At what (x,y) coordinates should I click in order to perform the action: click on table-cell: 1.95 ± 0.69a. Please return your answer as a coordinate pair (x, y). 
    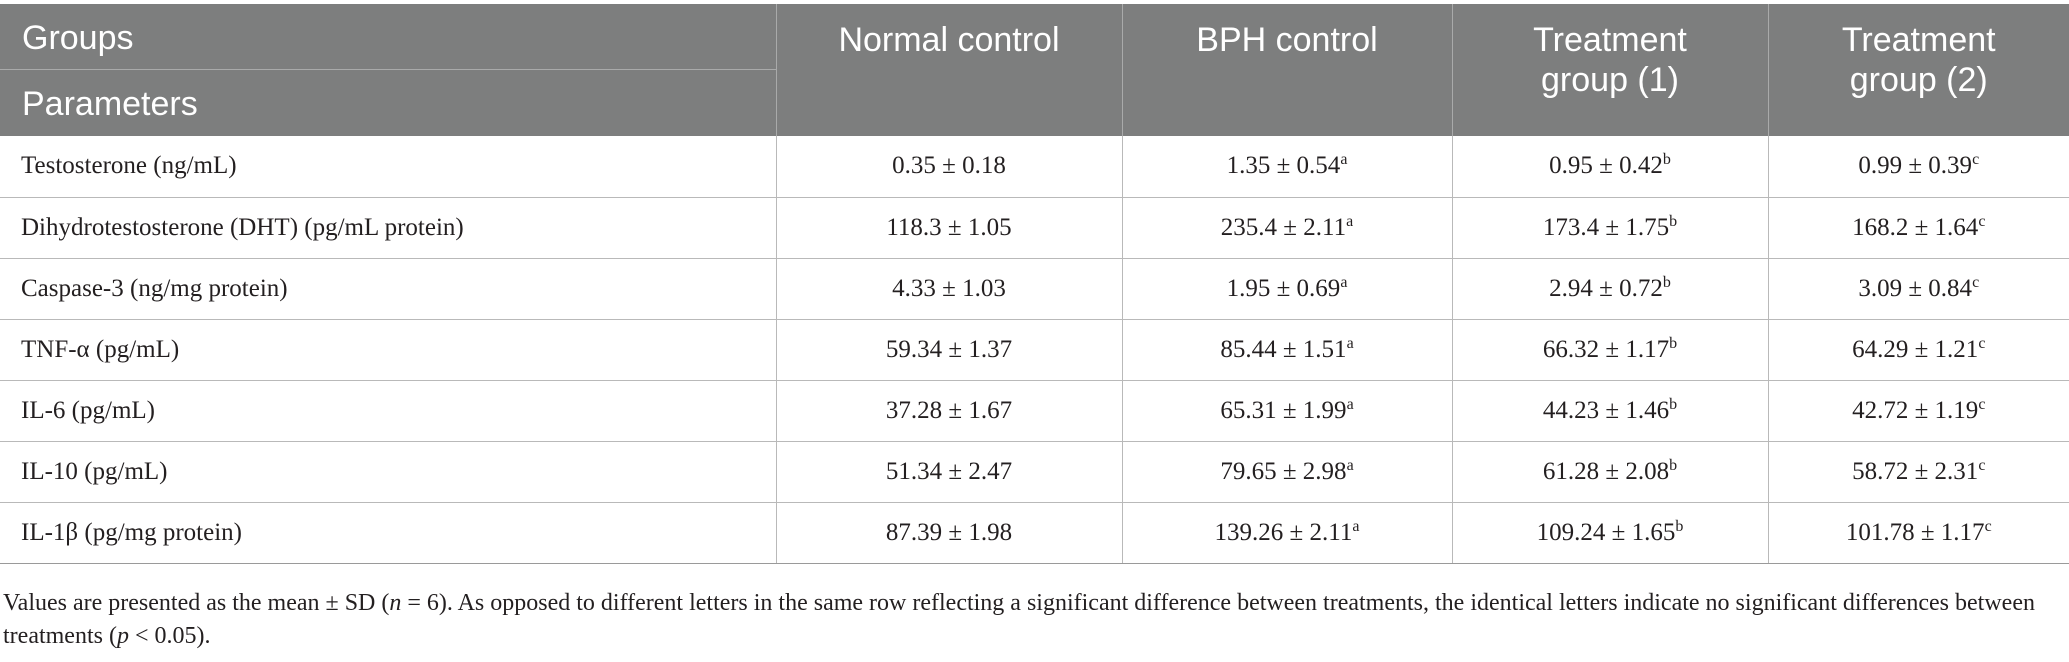
    Looking at the image, I should click on (1286, 289).